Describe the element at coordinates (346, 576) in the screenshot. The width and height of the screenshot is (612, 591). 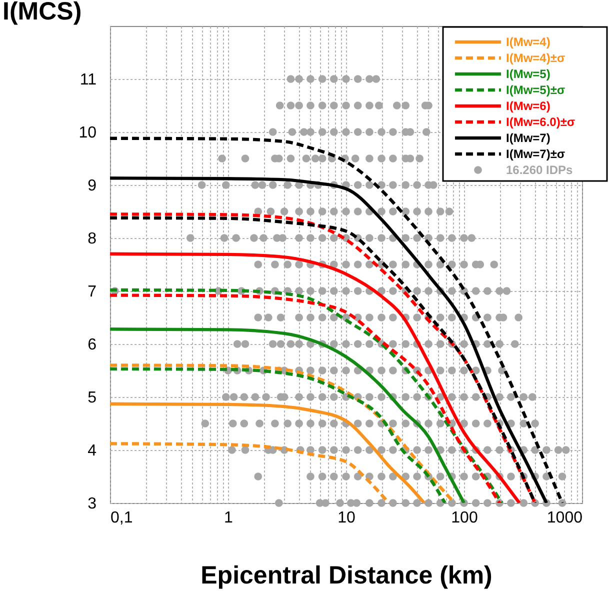
I see `x-axis-title: Epicentral Distance (km)` at that location.